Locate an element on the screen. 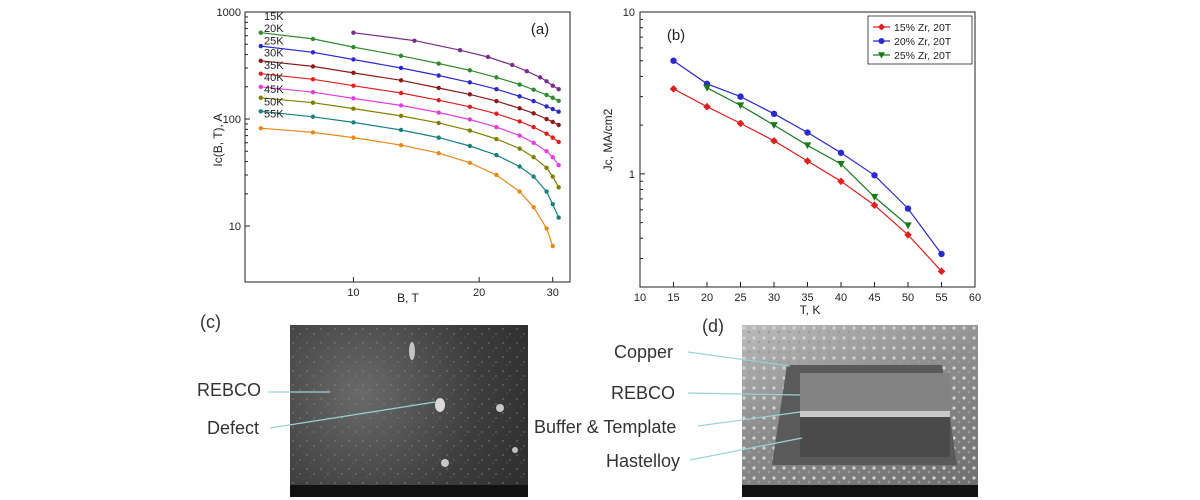 This screenshot has width=1200, height=500. chart-b-legend-box is located at coordinates (920, 40).